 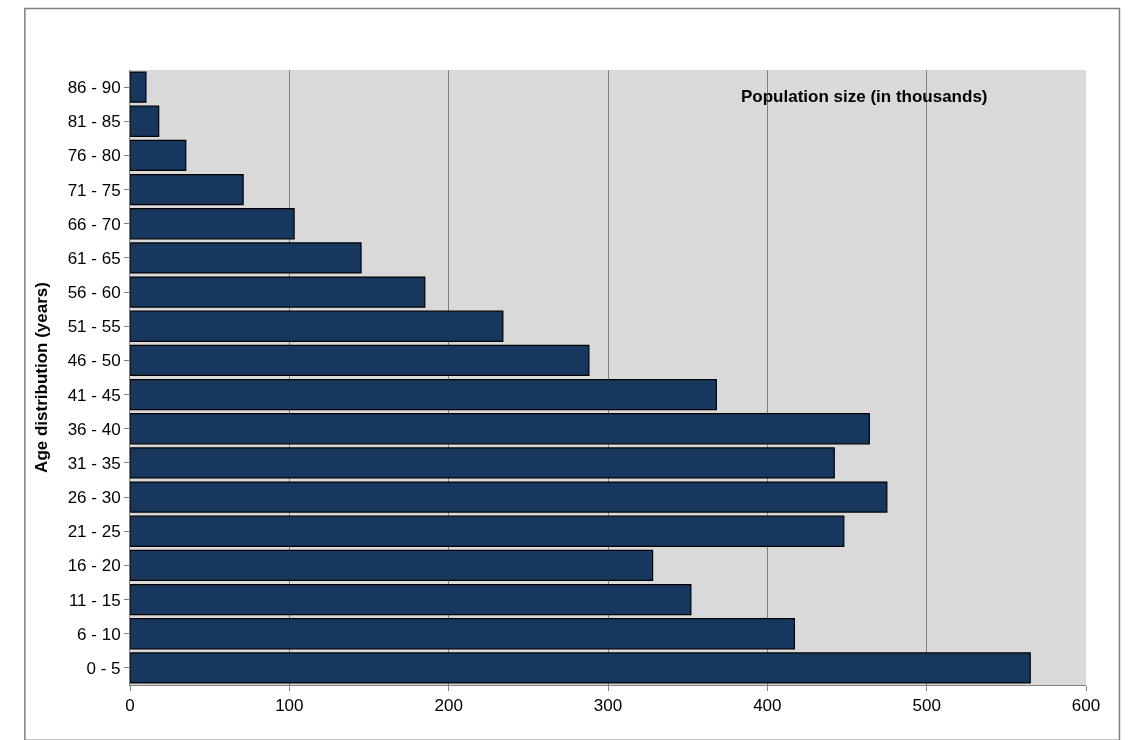 I want to click on y-tick-label: 61 - 65, so click(x=94, y=258).